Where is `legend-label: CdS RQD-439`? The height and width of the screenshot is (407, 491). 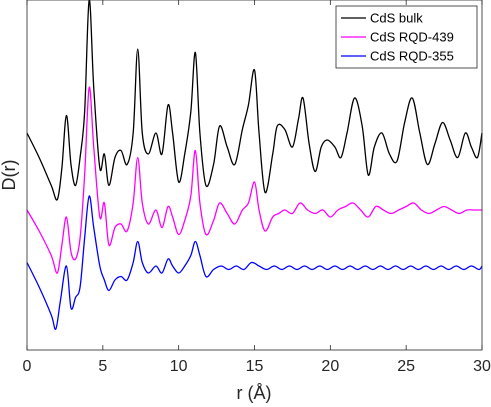
legend-label: CdS RQD-439 is located at coordinates (412, 37).